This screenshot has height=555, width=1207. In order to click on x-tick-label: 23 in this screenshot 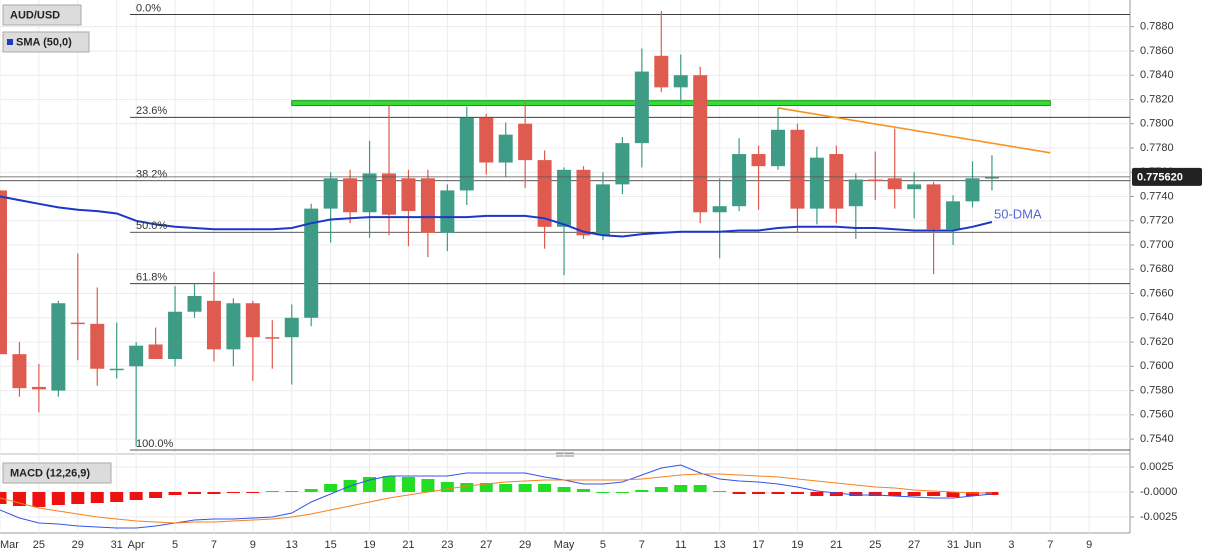, I will do `click(447, 545)`.